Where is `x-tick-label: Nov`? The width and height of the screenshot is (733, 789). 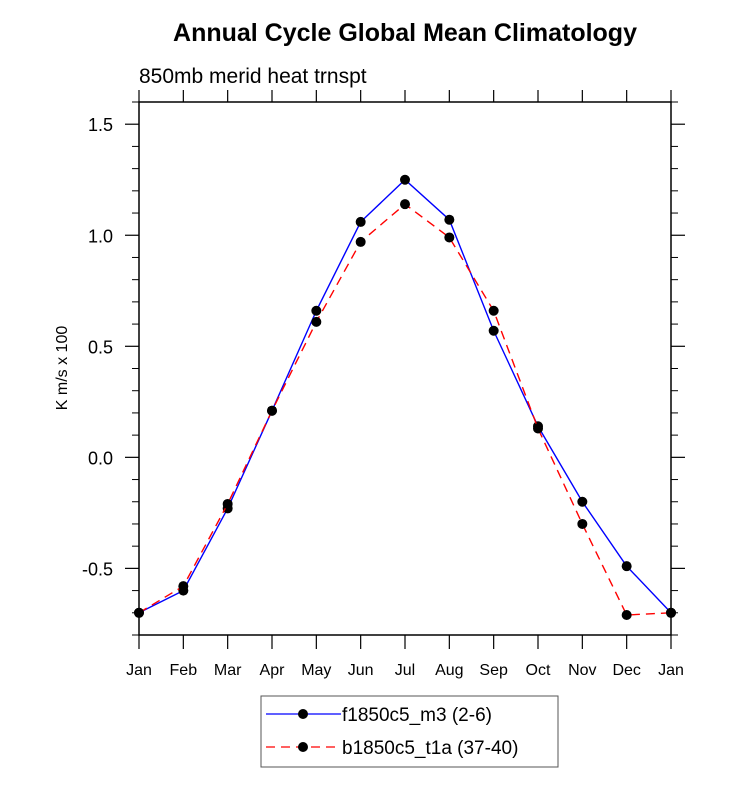 x-tick-label: Nov is located at coordinates (582, 670).